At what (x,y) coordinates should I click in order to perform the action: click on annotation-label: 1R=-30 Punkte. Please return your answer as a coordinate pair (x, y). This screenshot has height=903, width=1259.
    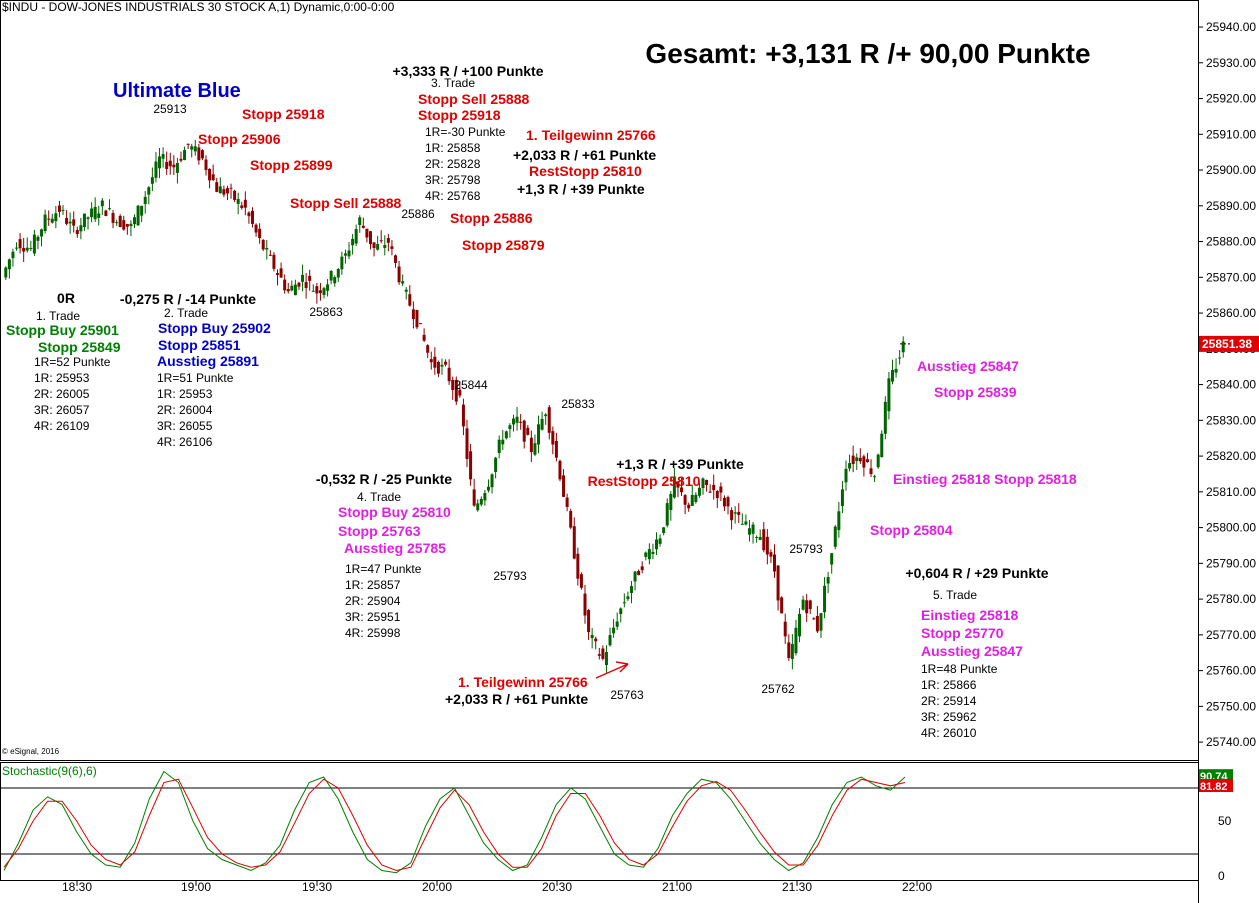
    Looking at the image, I should click on (465, 132).